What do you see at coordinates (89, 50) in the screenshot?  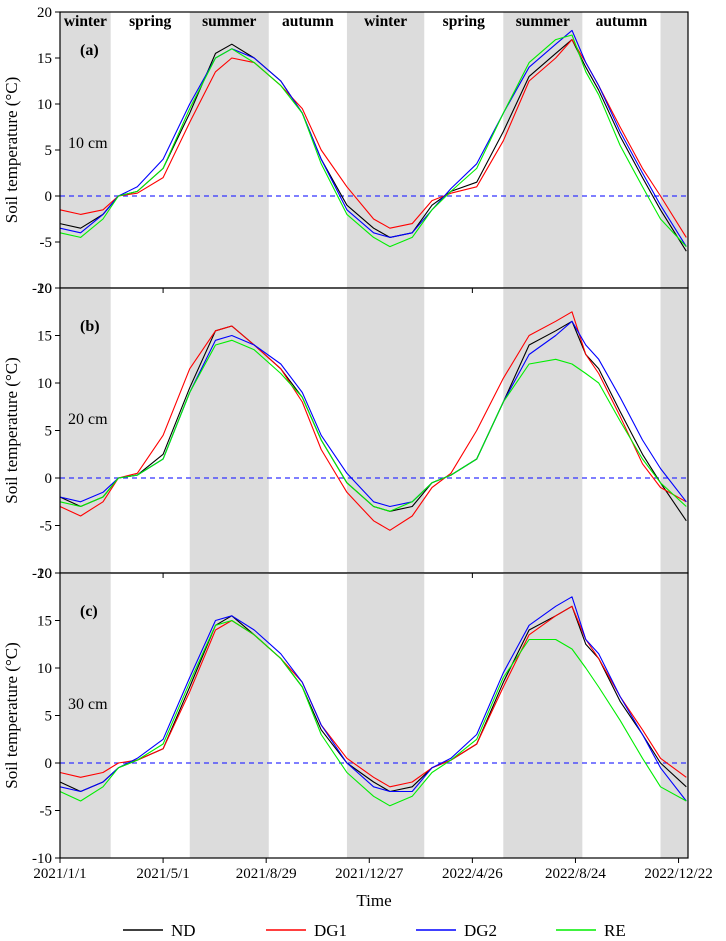 I see `panel-label: (a)` at bounding box center [89, 50].